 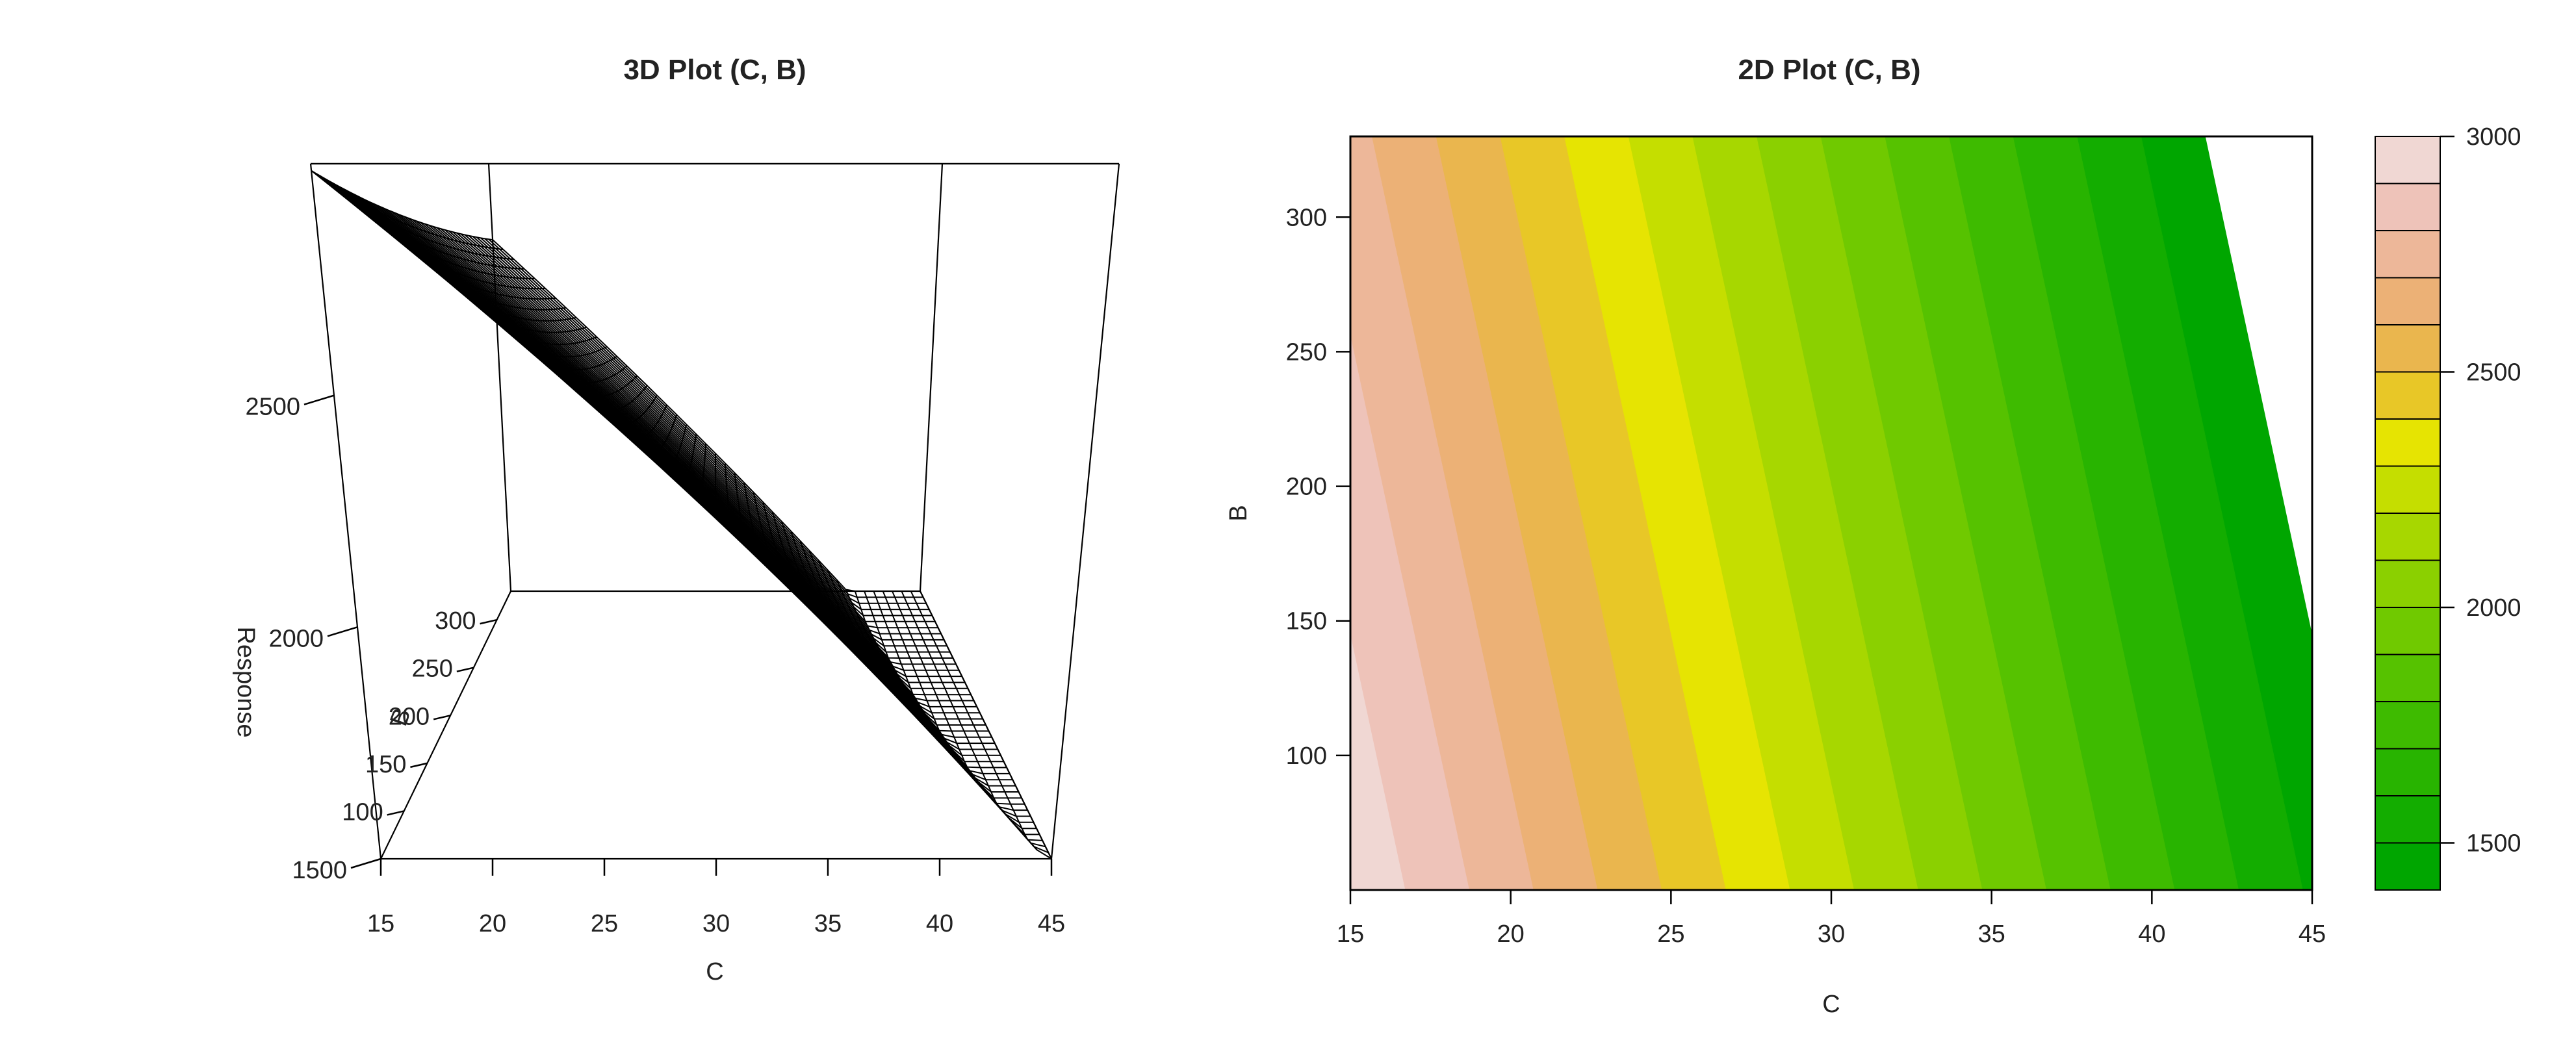 What do you see at coordinates (1378, 762) in the screenshot?
I see `contour-band` at bounding box center [1378, 762].